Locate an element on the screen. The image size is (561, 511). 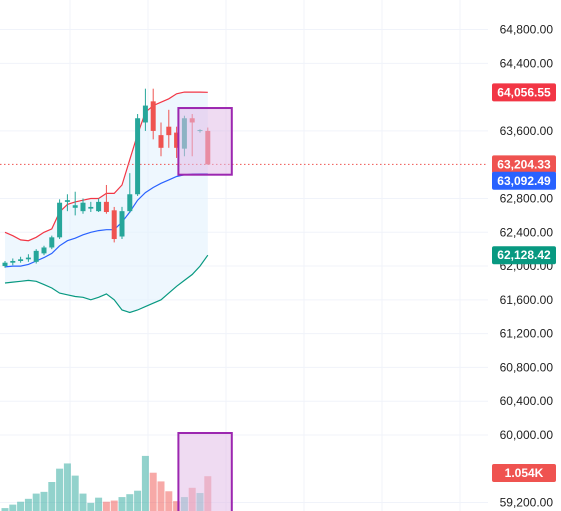
volume-badge: 1.054K is located at coordinates (524, 473).